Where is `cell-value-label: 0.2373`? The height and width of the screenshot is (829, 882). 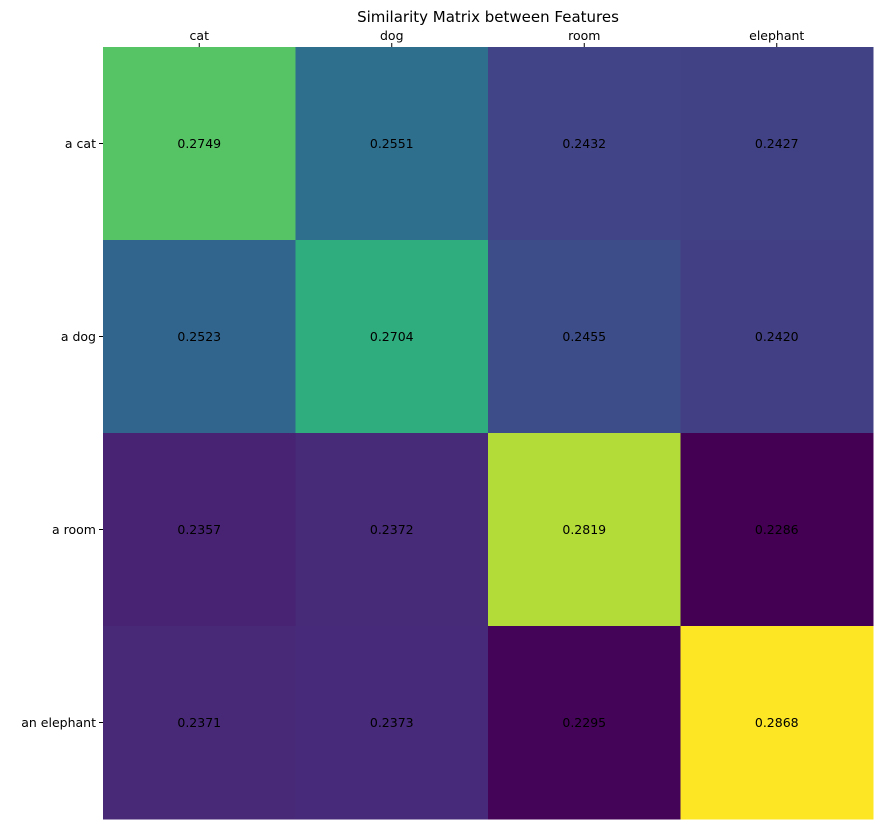
cell-value-label: 0.2373 is located at coordinates (392, 722).